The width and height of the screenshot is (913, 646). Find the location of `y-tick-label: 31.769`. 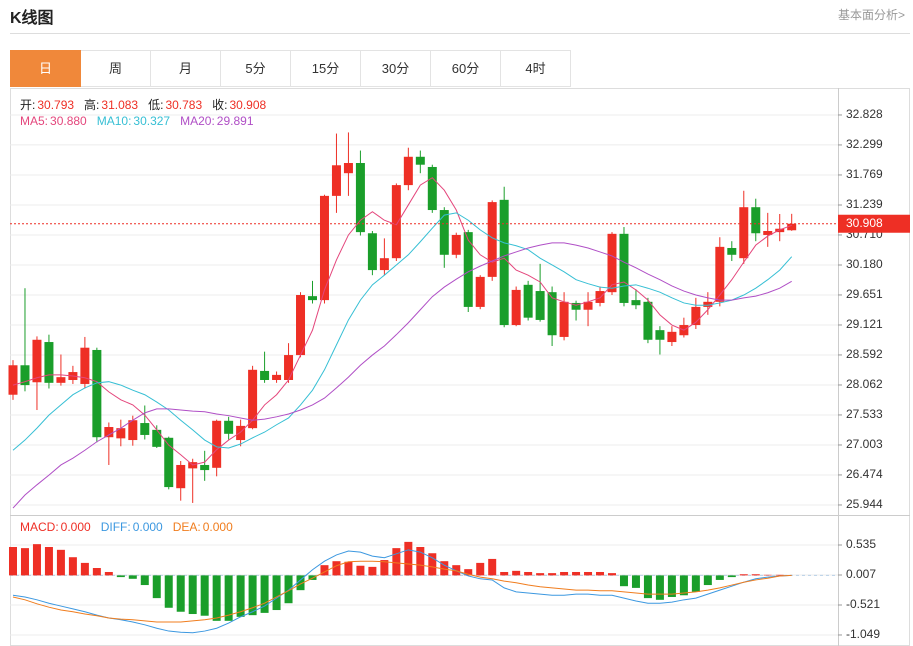

y-tick-label: 31.769 is located at coordinates (864, 174).